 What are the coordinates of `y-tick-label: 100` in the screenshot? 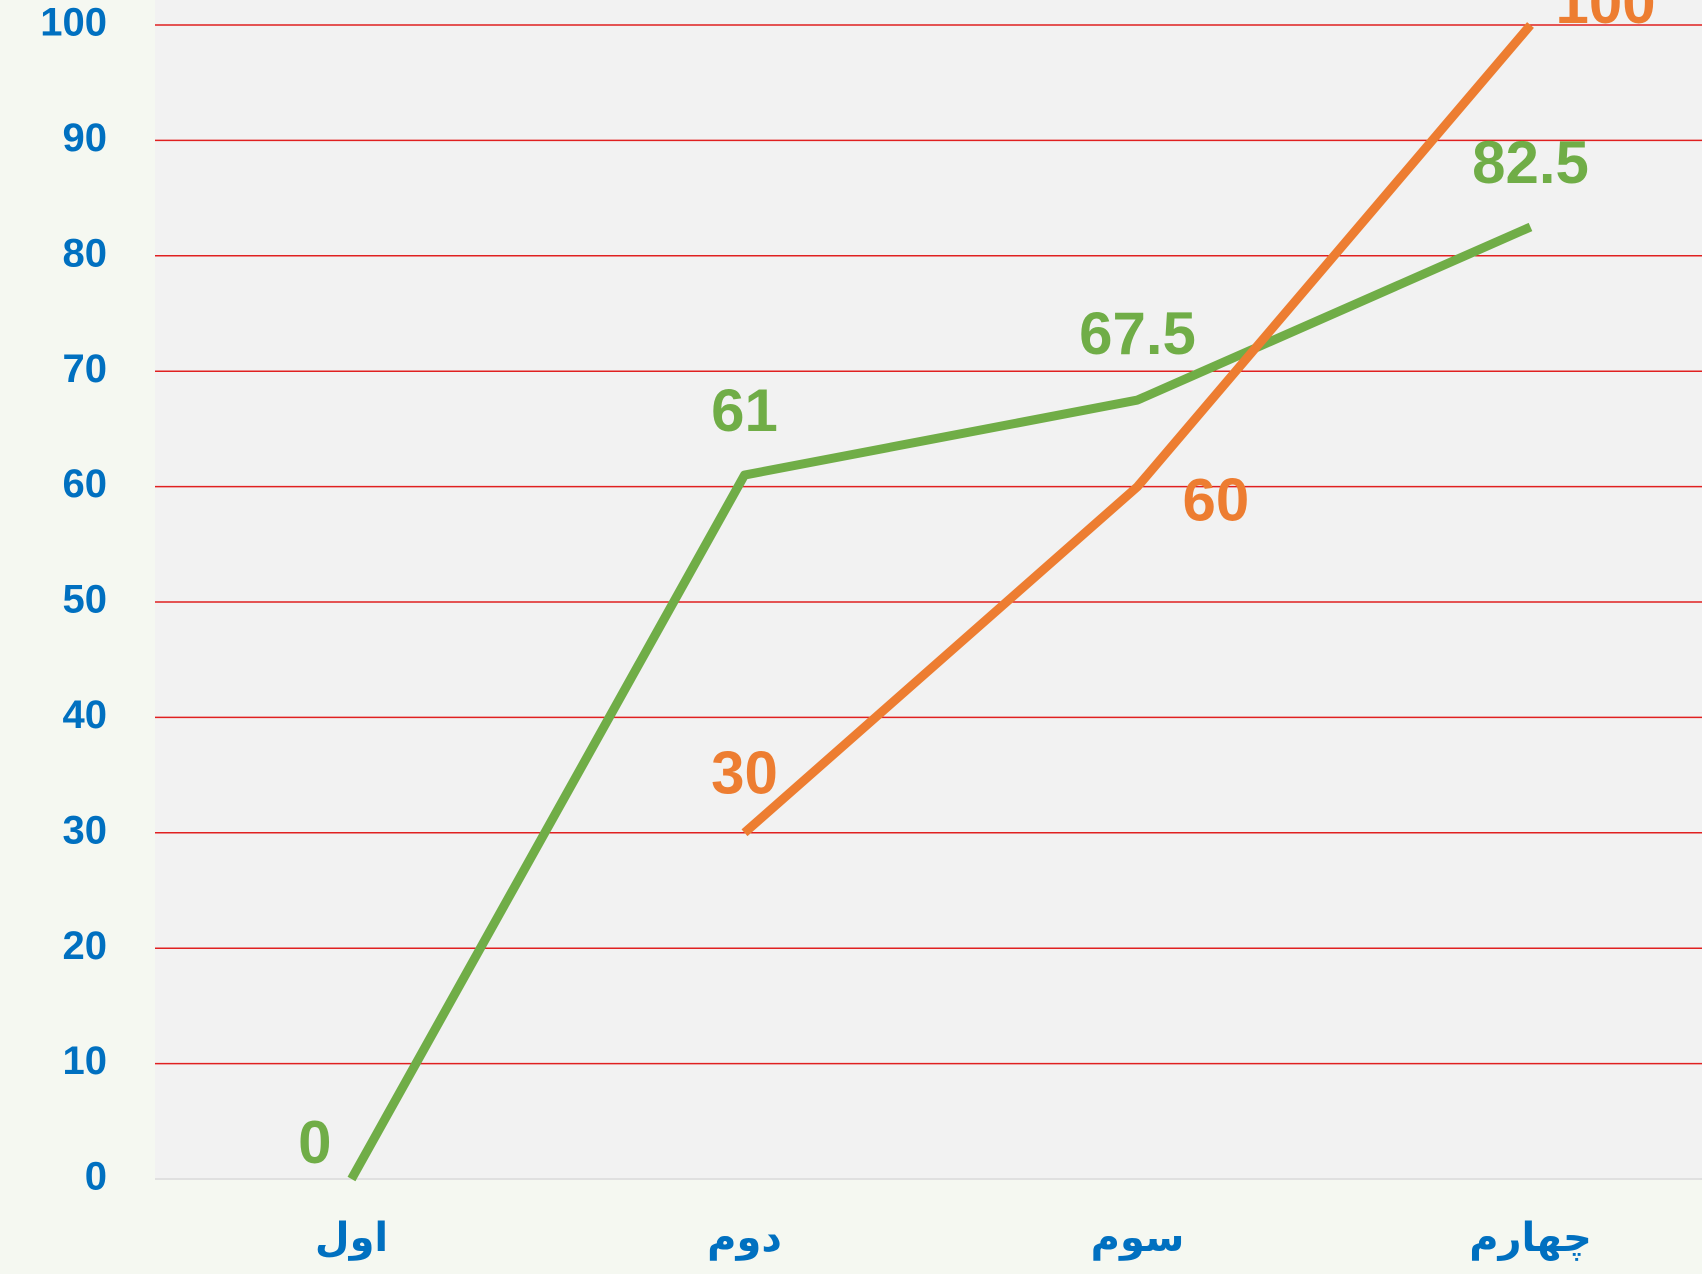 It's located at (73, 23).